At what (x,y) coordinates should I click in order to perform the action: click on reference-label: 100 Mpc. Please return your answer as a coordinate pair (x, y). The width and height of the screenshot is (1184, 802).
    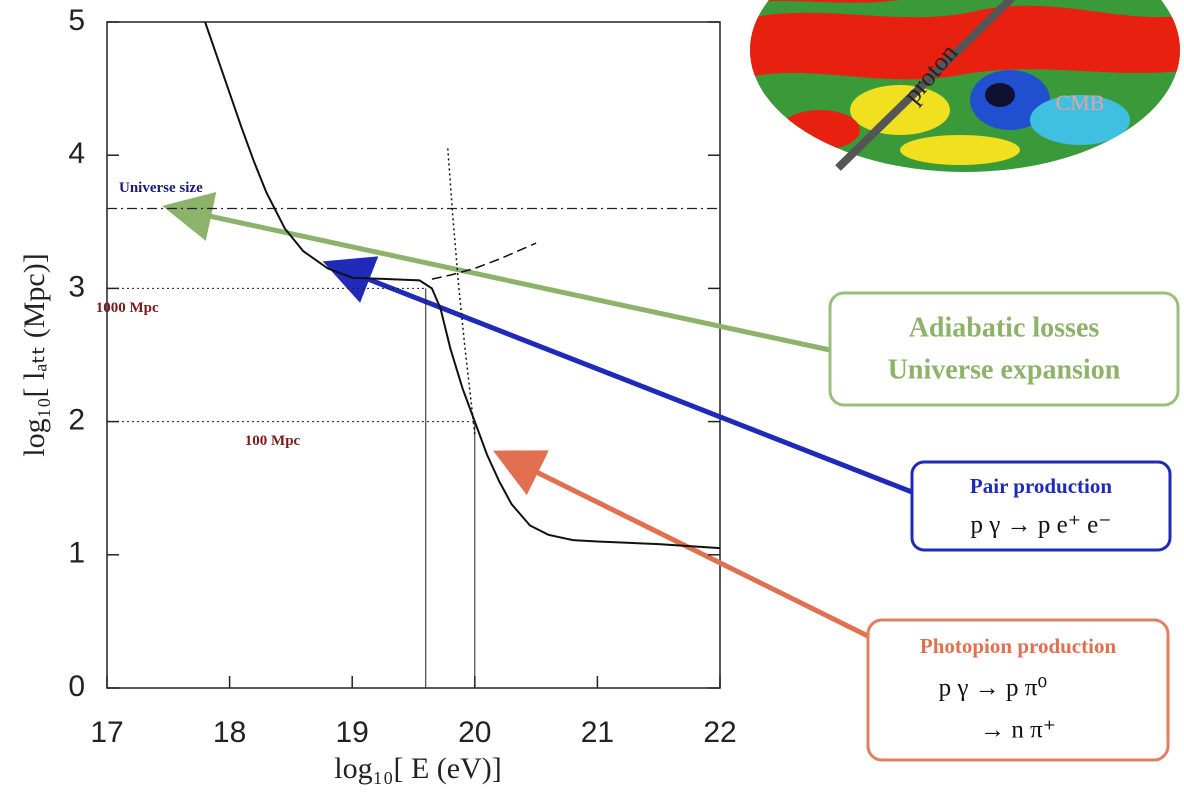
    Looking at the image, I should click on (273, 441).